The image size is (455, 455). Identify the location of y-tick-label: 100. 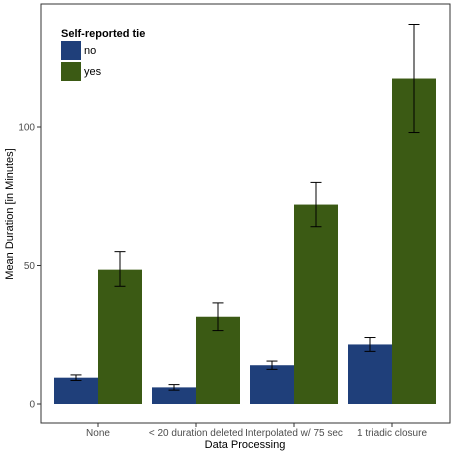
(26, 128).